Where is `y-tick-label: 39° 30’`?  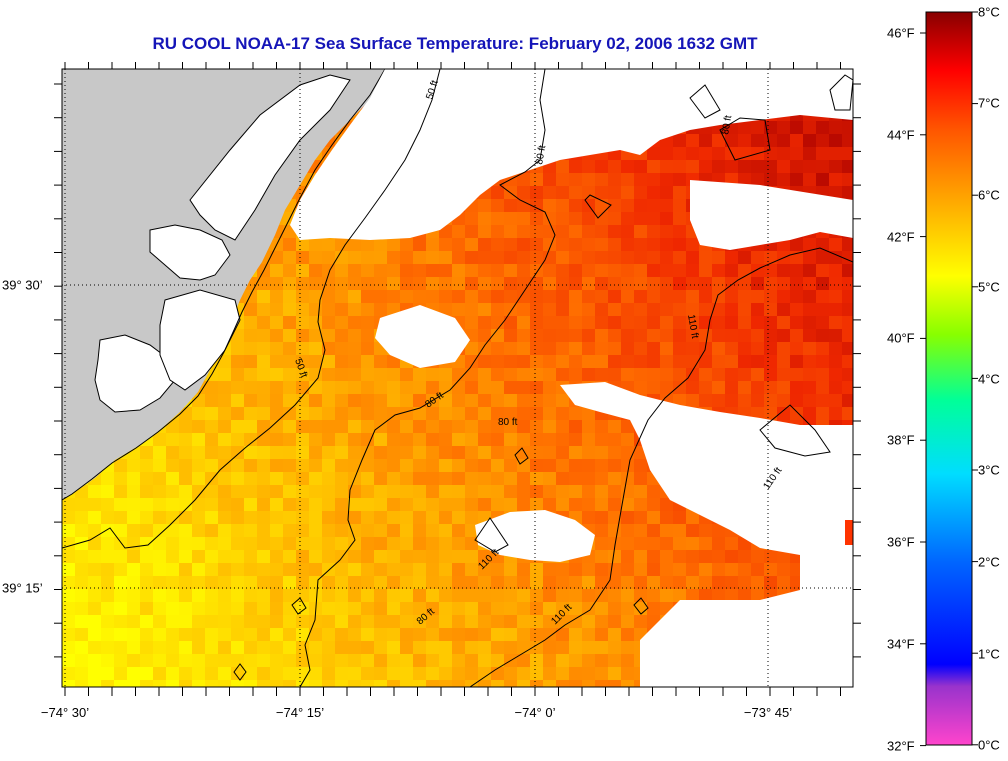 y-tick-label: 39° 30’ is located at coordinates (22, 285).